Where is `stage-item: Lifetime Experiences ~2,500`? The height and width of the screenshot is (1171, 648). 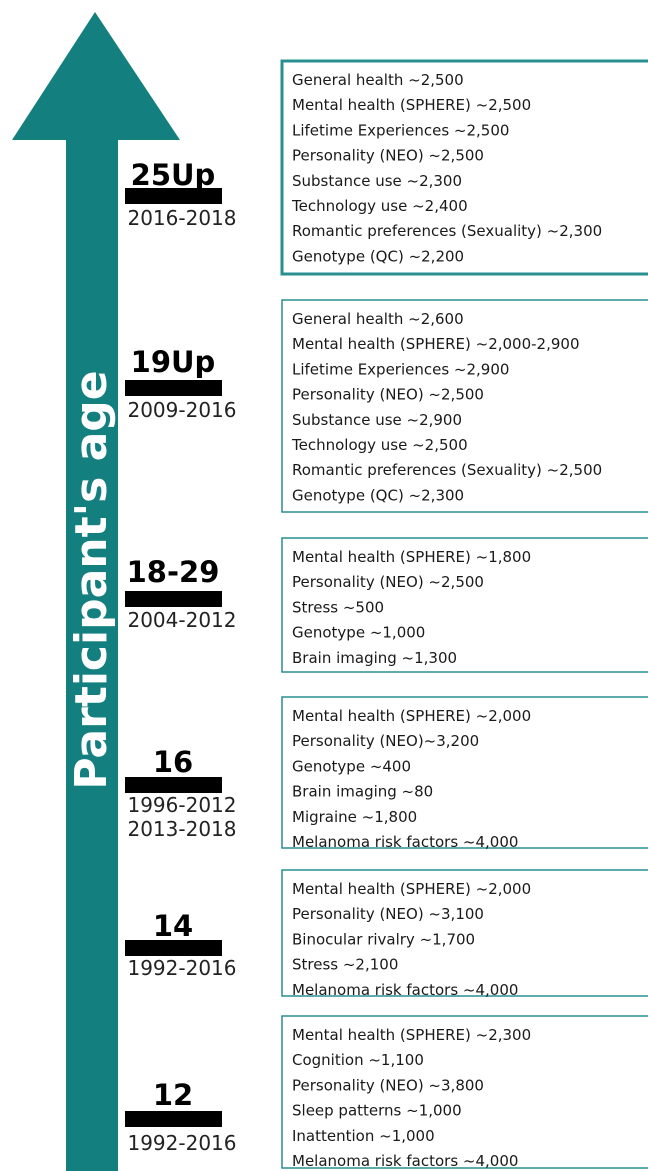 stage-item: Lifetime Experiences ~2,500 is located at coordinates (400, 130).